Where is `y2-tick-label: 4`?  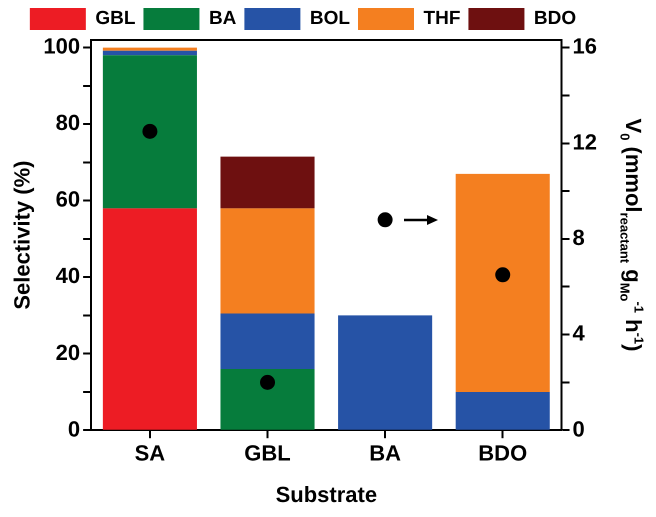 y2-tick-label: 4 is located at coordinates (579, 333).